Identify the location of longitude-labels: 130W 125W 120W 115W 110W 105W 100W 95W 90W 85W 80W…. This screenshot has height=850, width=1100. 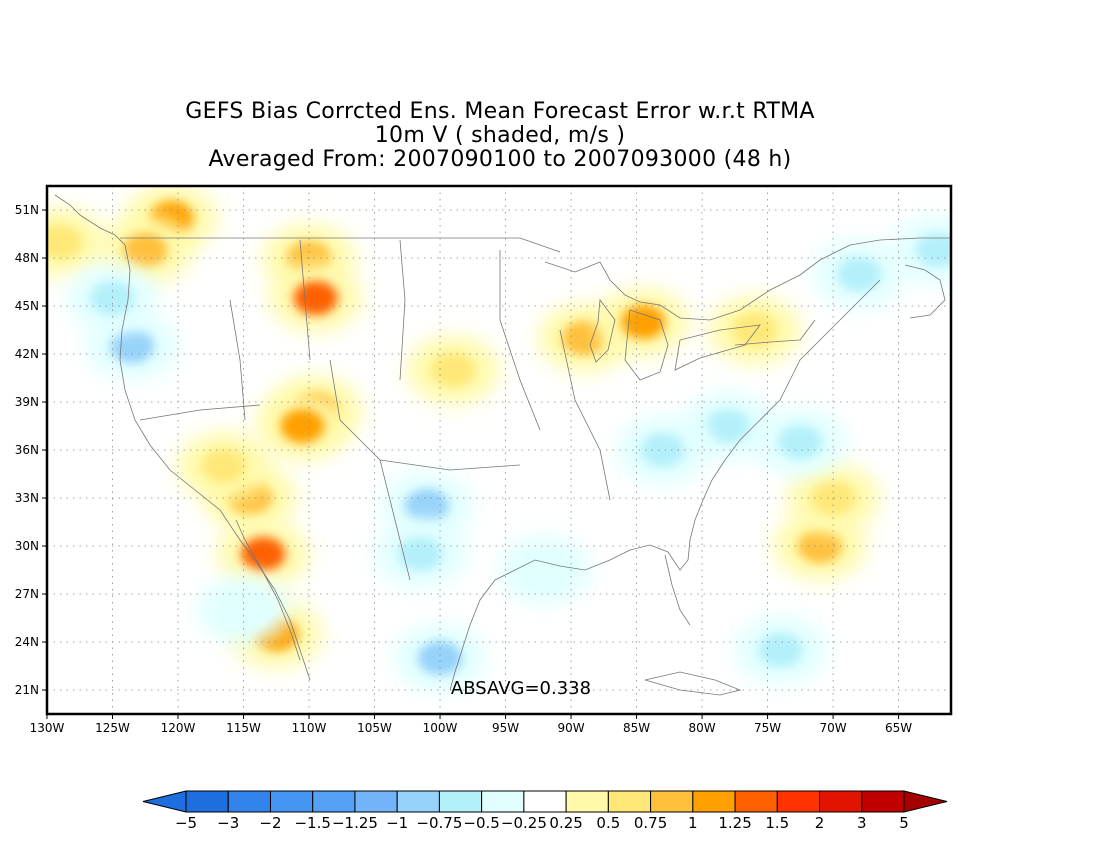
(471, 724).